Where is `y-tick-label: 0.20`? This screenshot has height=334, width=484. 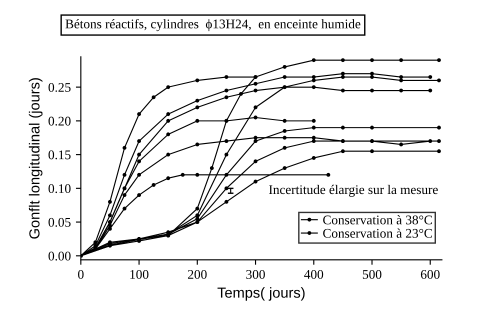
y-tick-label: 0.20 is located at coordinates (59, 121).